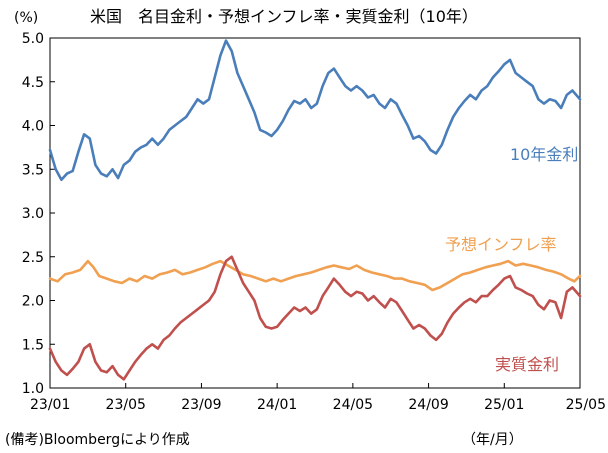 This screenshot has width=608, height=453. I want to click on x-tick-label: 24/01, so click(277, 405).